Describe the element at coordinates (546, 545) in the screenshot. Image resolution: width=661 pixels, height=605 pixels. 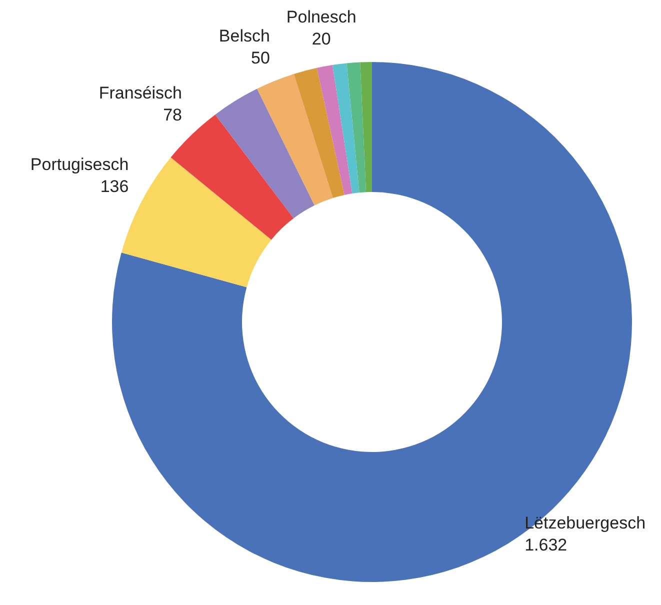
I see `data-label: 1.632` at that location.